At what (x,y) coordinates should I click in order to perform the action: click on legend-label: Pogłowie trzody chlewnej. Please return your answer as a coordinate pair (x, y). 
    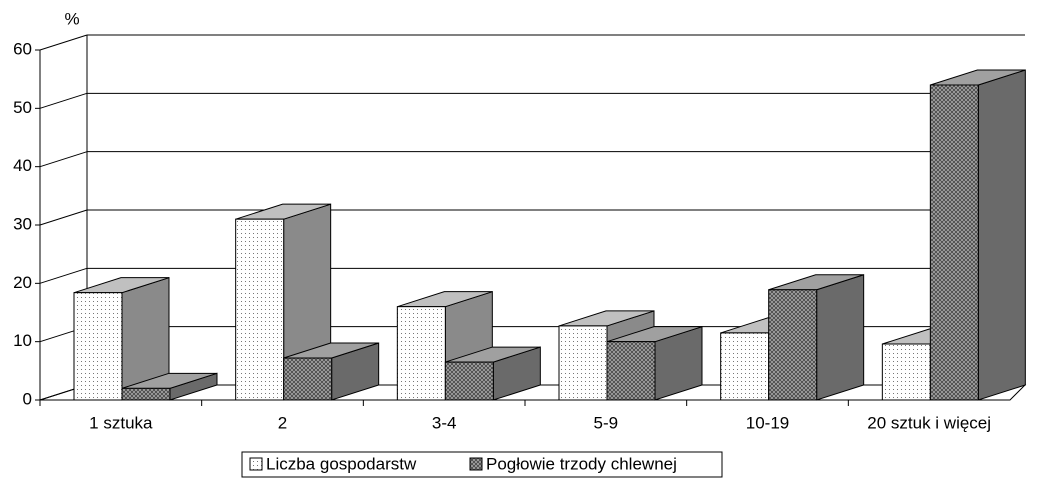
    Looking at the image, I should click on (581, 463).